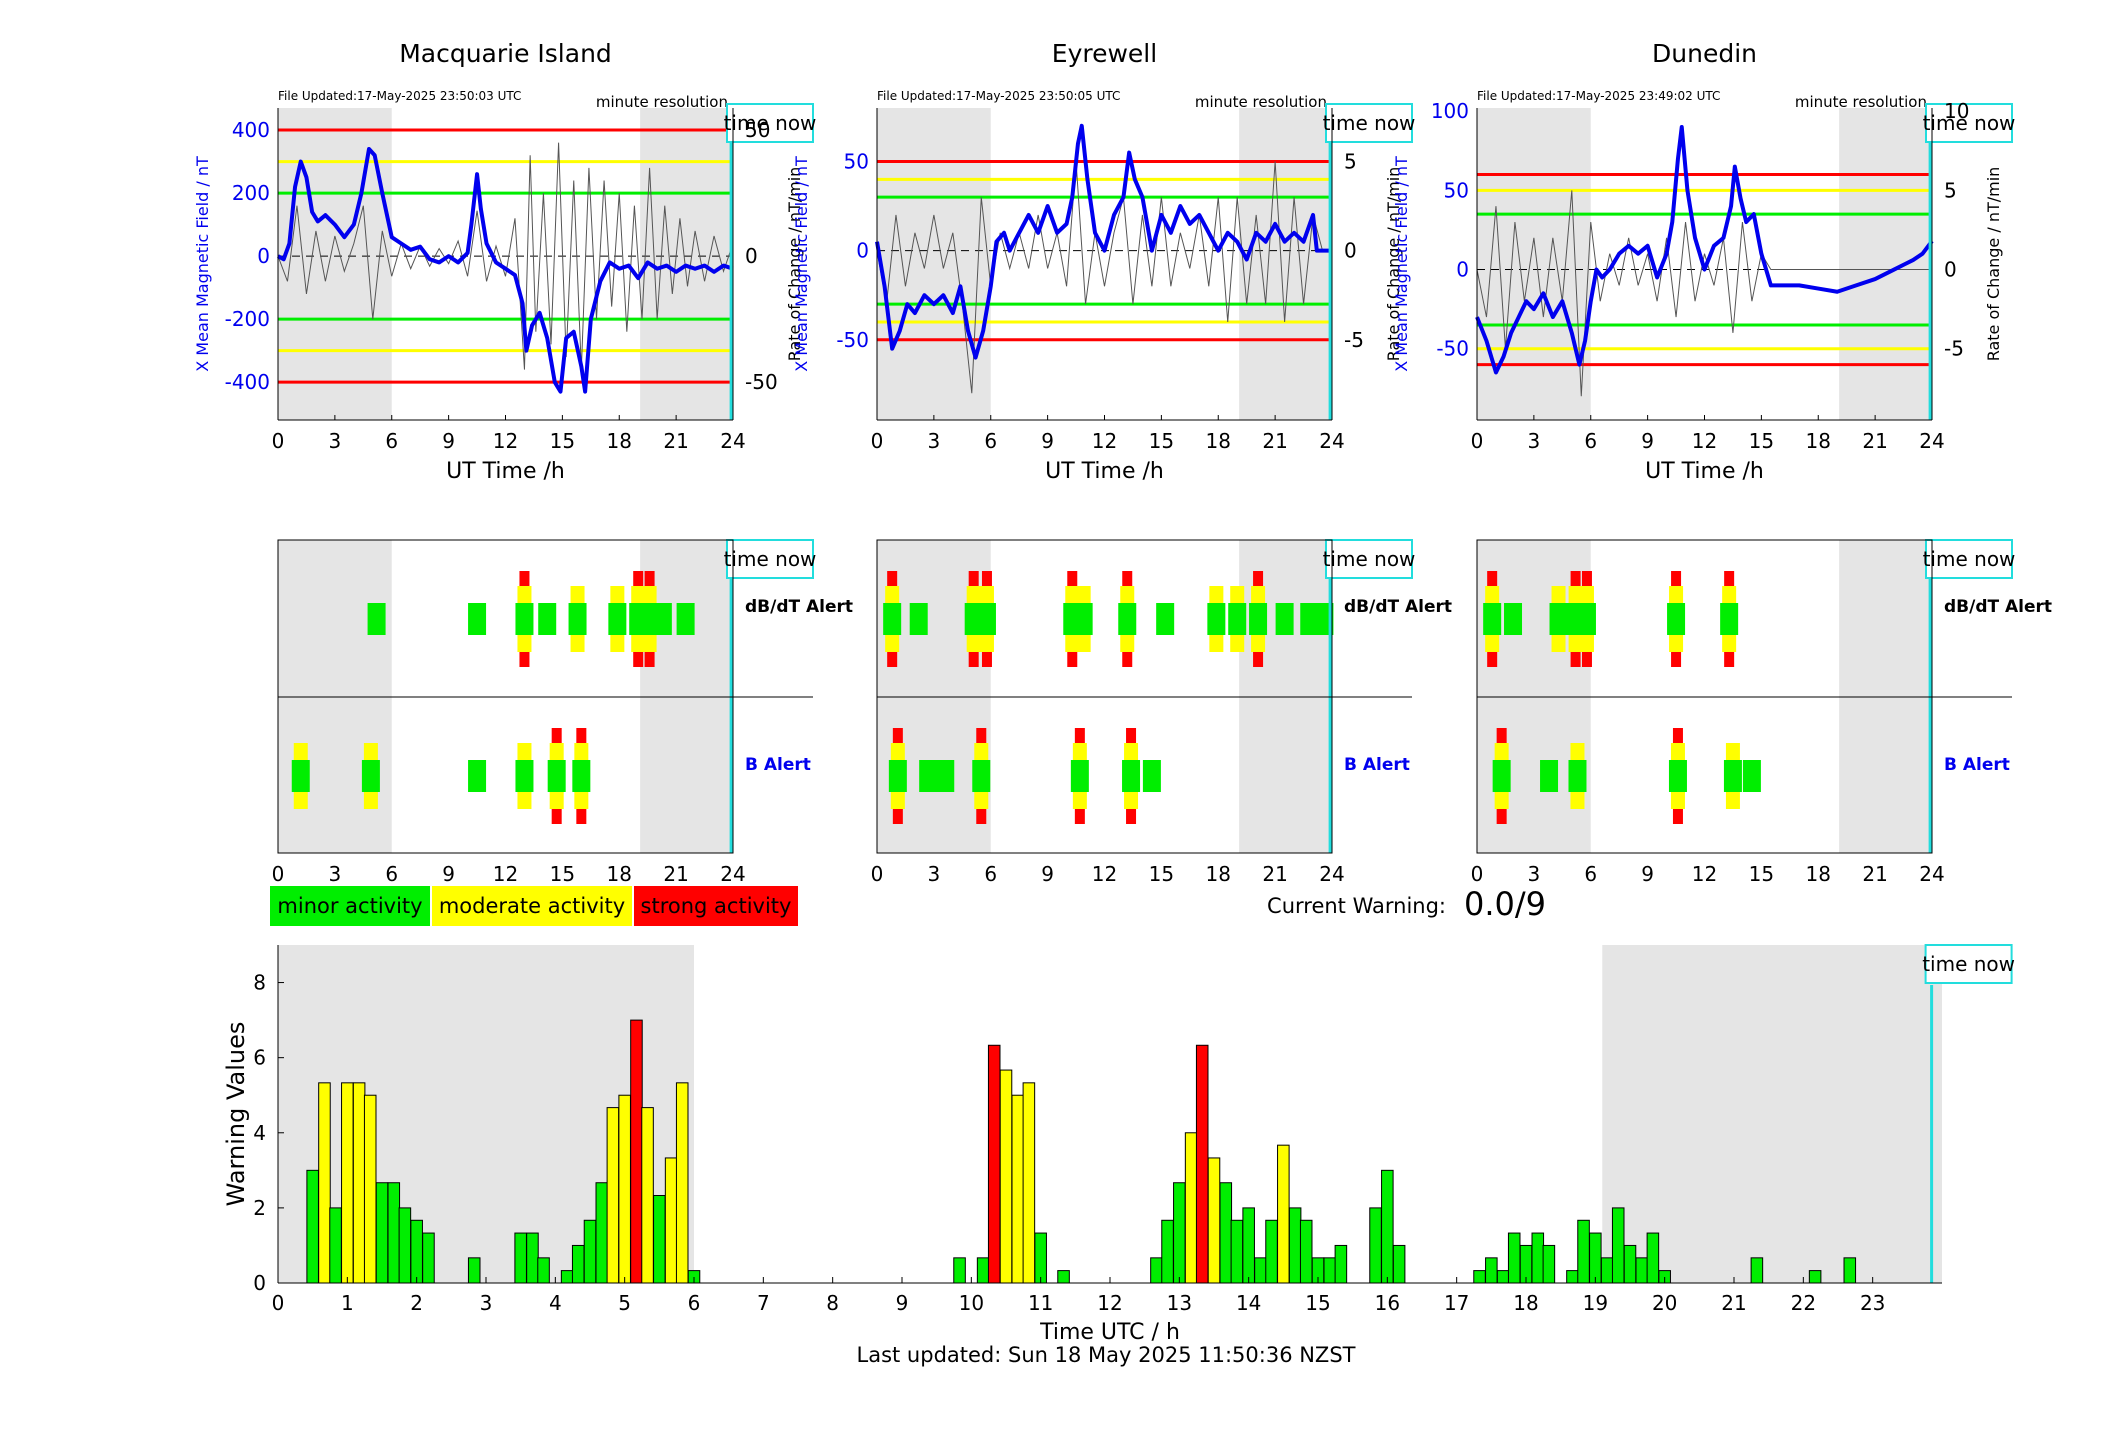 Image resolution: width=2117 pixels, height=1437 pixels. Describe the element at coordinates (247, 382) in the screenshot. I see `left-tick-label: -400` at that location.